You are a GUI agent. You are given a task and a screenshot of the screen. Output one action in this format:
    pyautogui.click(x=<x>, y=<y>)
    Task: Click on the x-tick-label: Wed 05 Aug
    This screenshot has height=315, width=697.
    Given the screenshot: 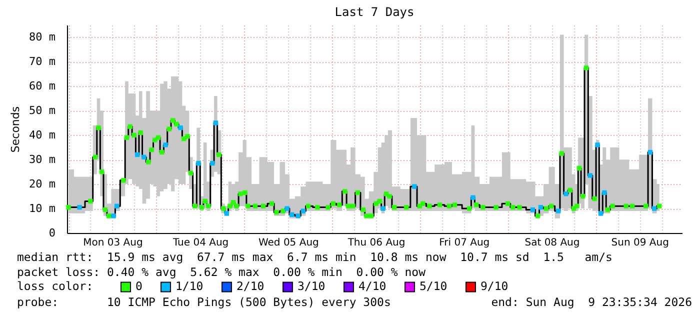 What is the action you would take?
    pyautogui.click(x=288, y=243)
    